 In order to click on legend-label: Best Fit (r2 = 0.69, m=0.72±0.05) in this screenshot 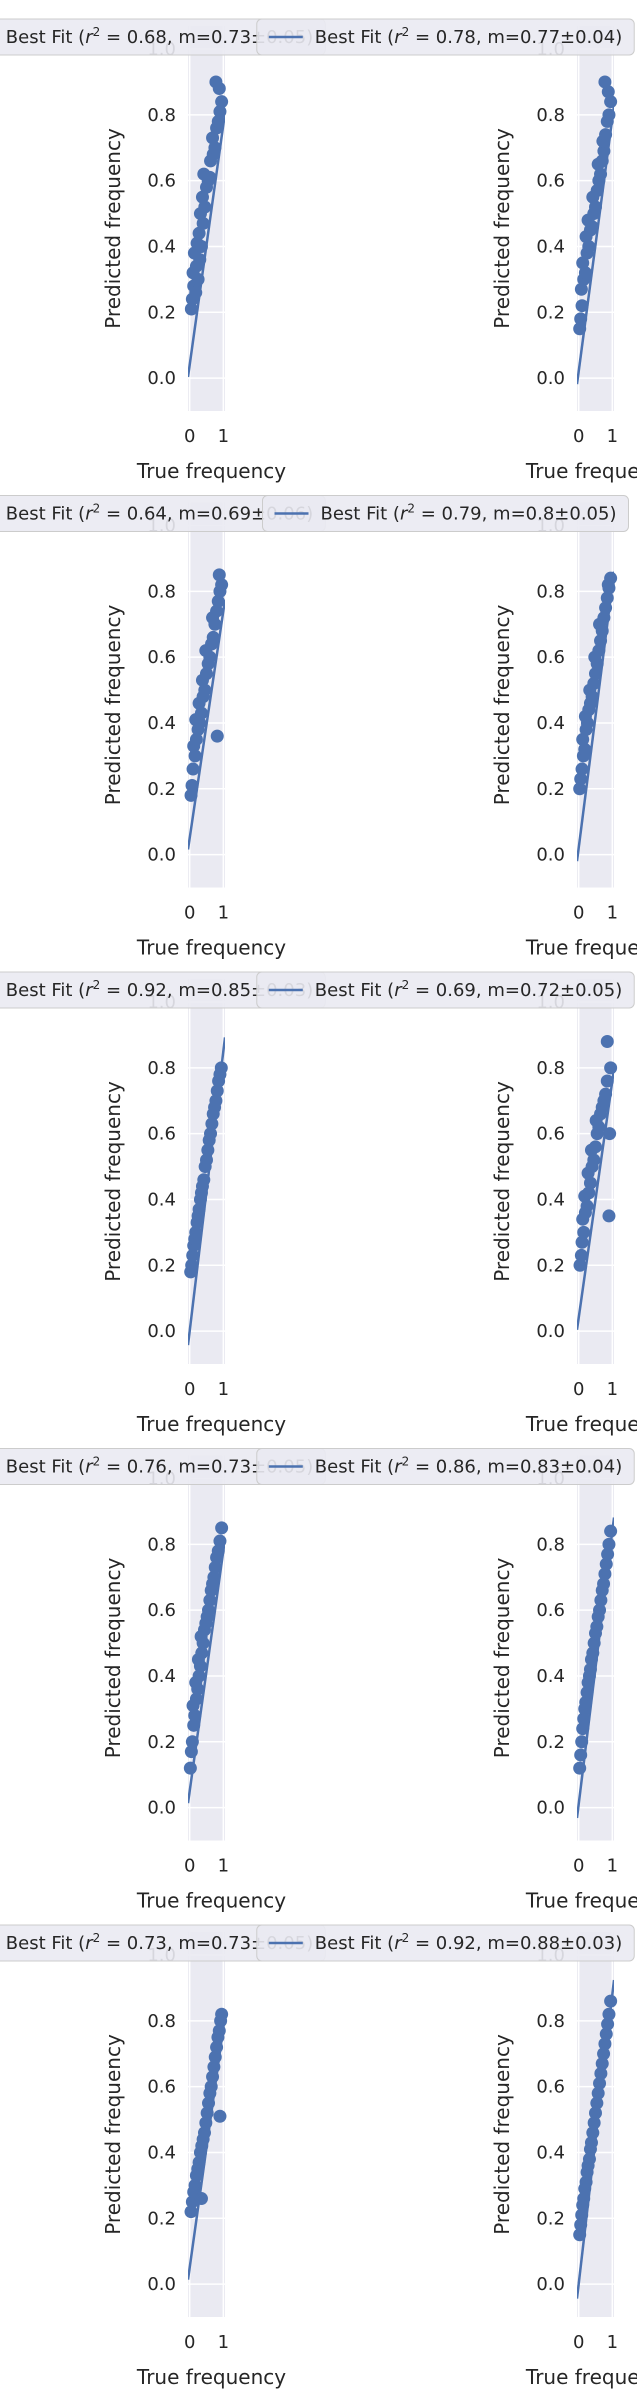, I will do `click(468, 989)`.